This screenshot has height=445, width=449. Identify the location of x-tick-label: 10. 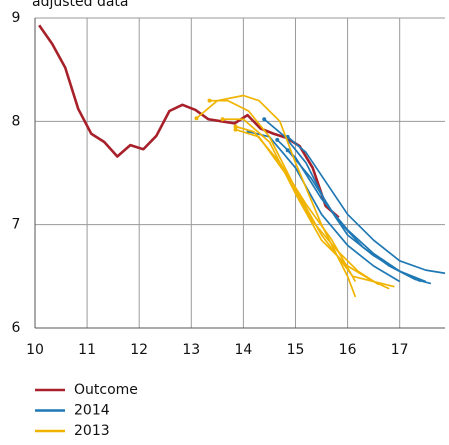
(35, 350).